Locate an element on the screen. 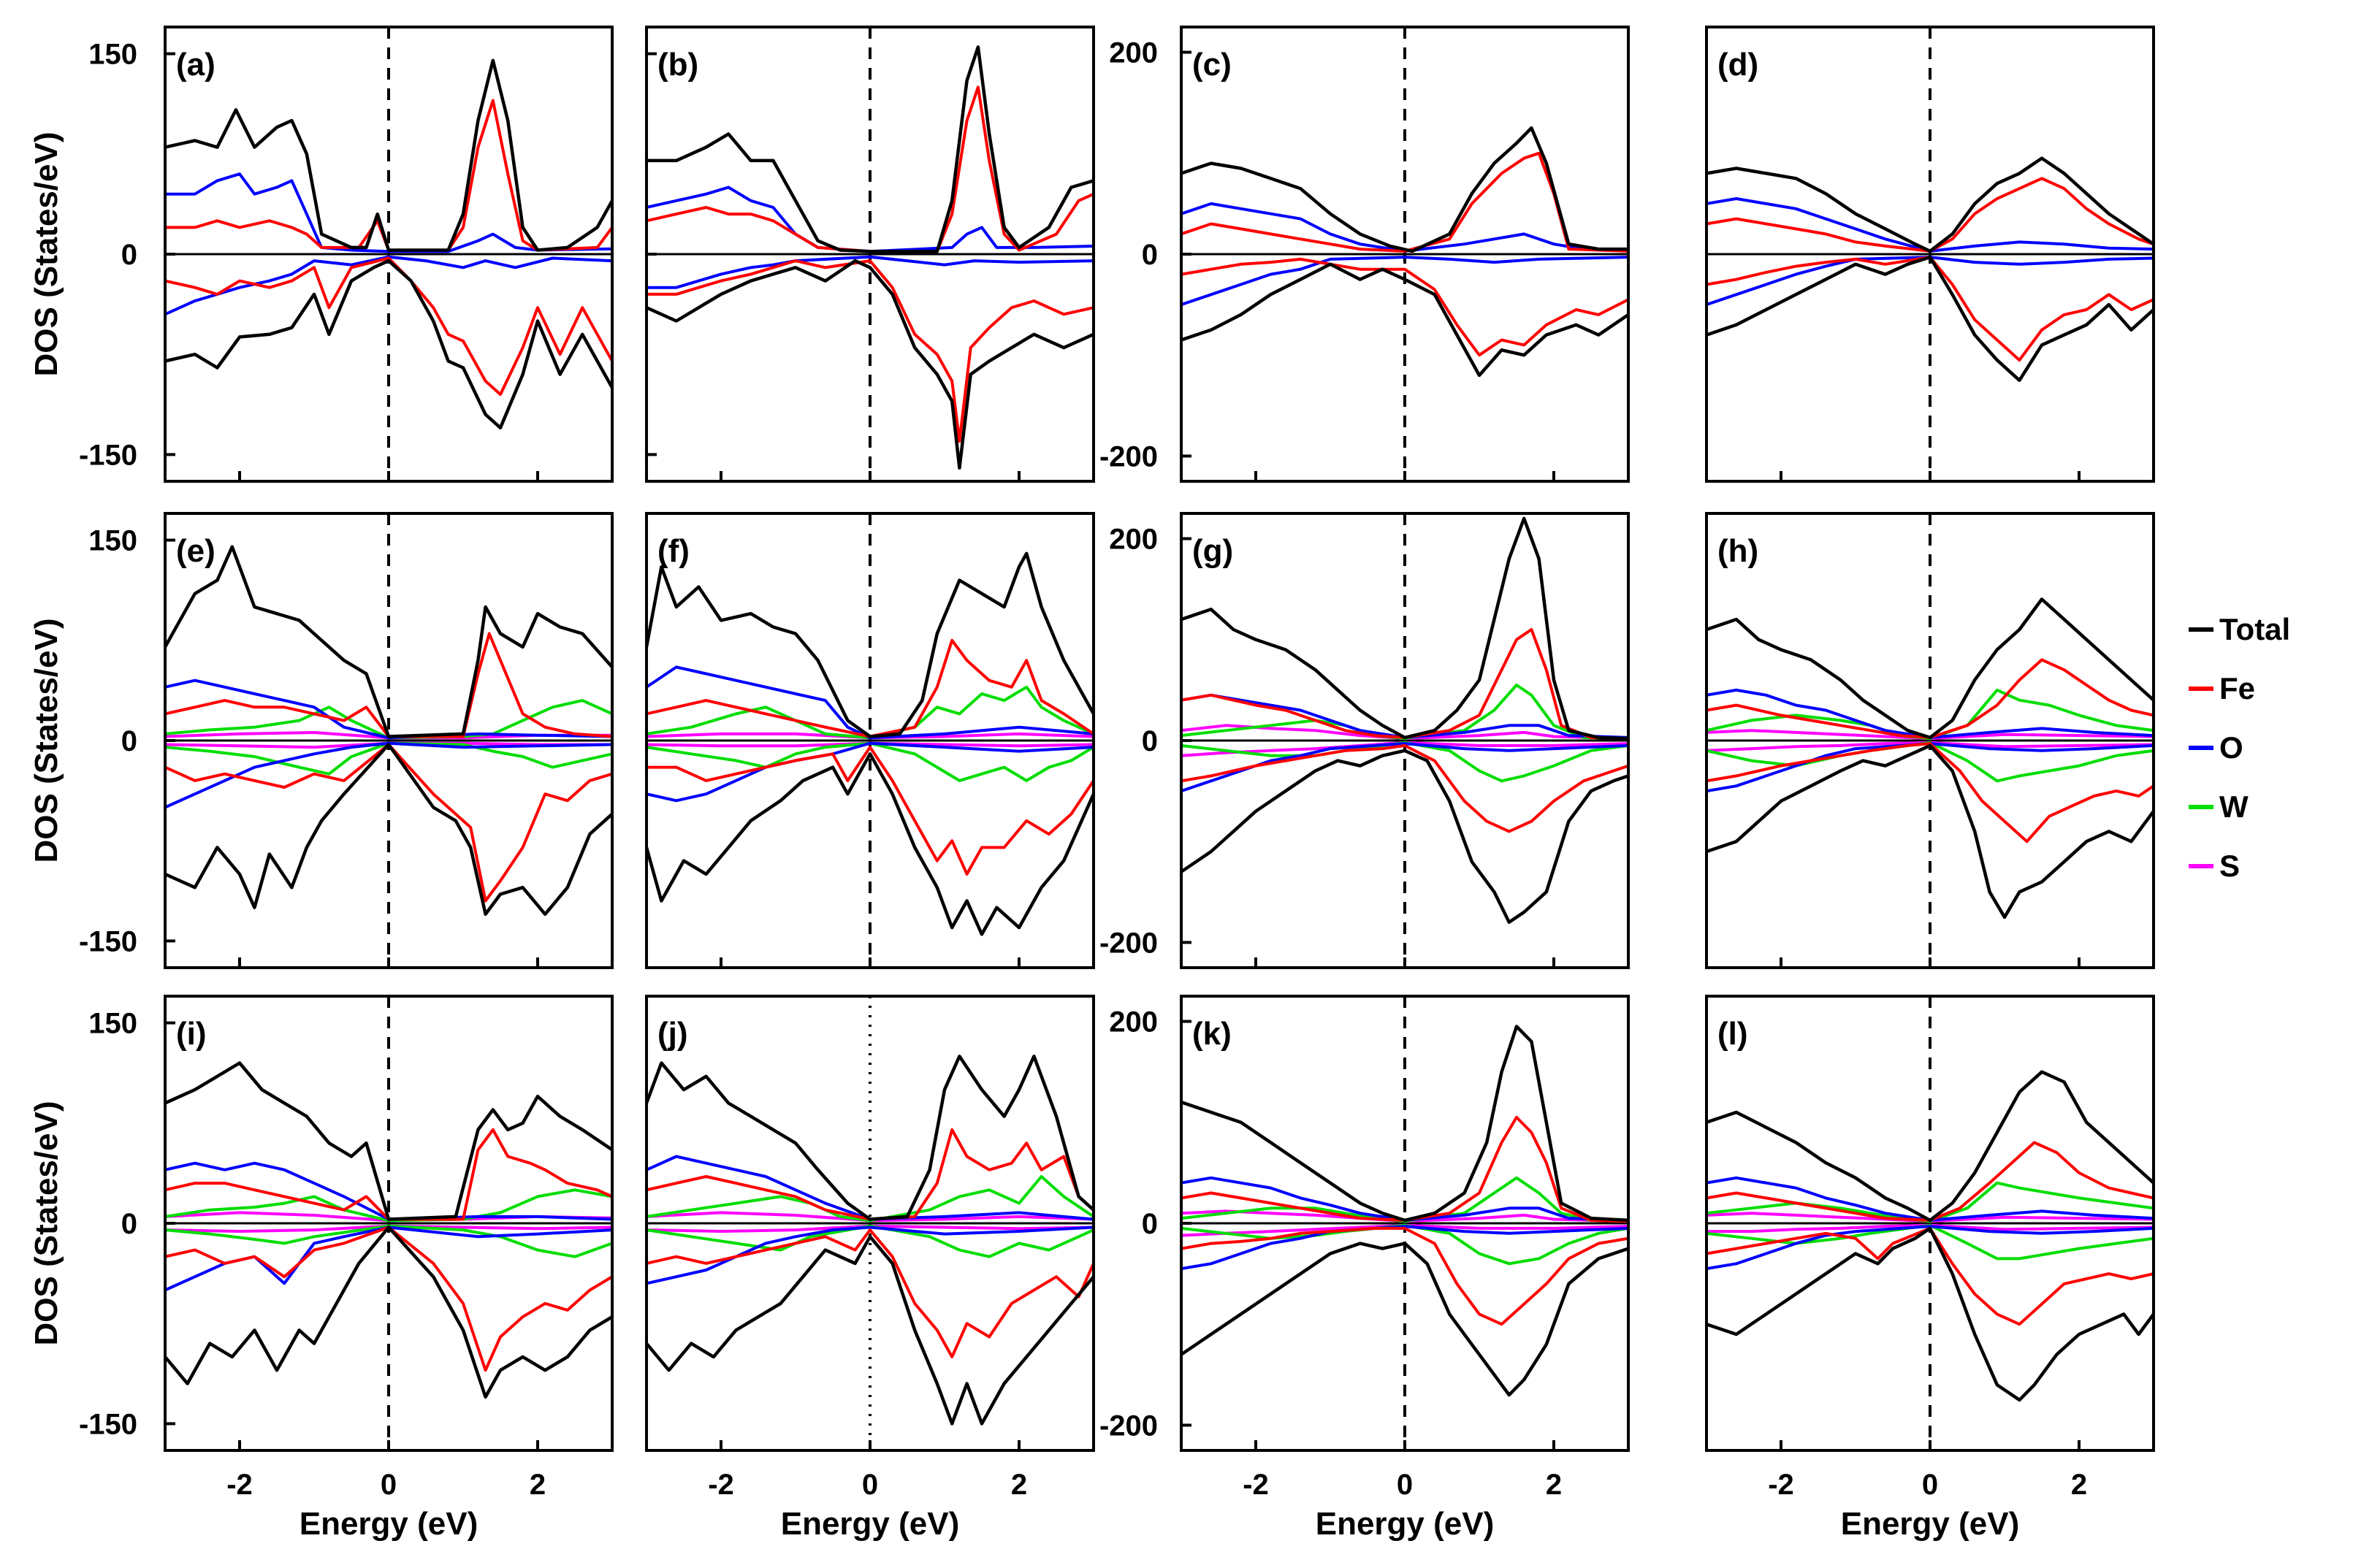 This screenshot has height=1568, width=2353. legend-label-s: S is located at coordinates (2230, 866).